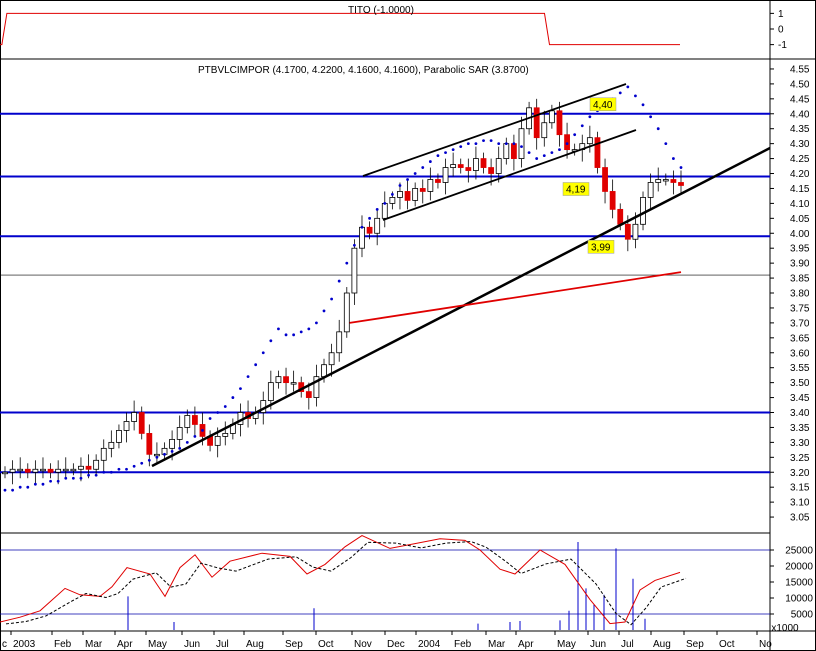 This screenshot has width=816, height=651. I want to click on price-y-tick-label: 4.55, so click(800, 69).